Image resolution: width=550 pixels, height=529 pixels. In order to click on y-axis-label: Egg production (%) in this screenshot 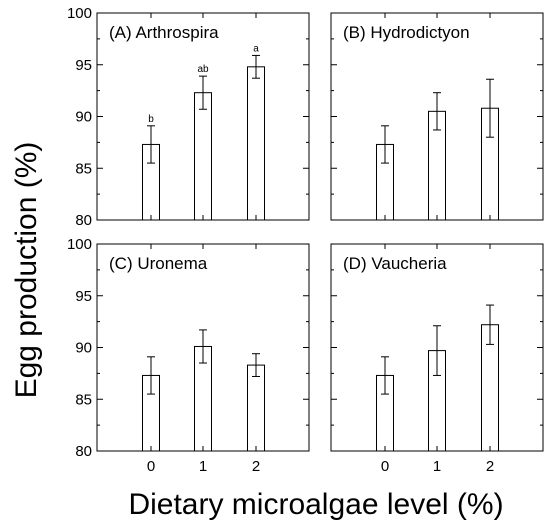, I will do `click(26, 270)`.